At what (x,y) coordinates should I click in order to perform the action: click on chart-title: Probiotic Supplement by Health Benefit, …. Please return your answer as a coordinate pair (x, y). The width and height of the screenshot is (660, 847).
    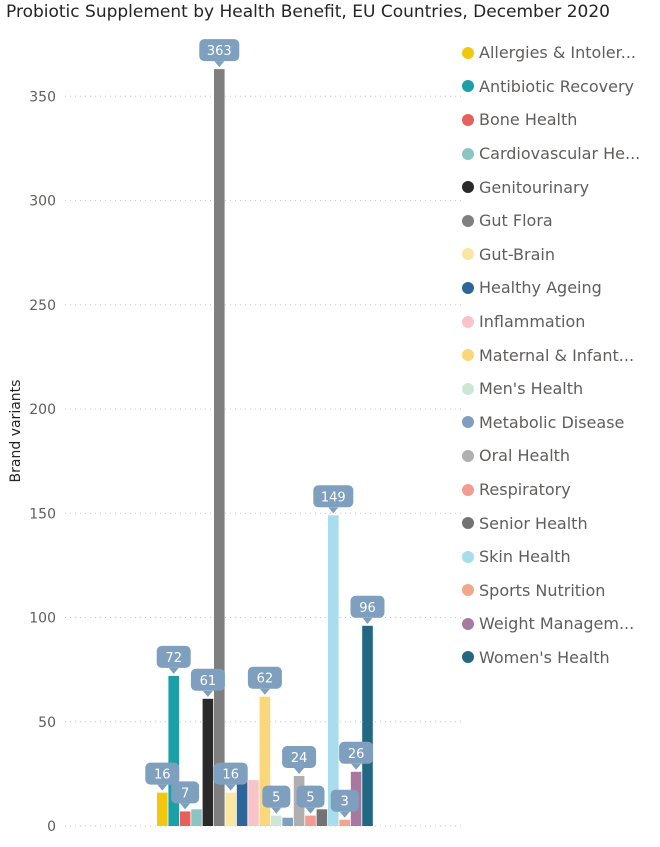
    Looking at the image, I should click on (308, 12).